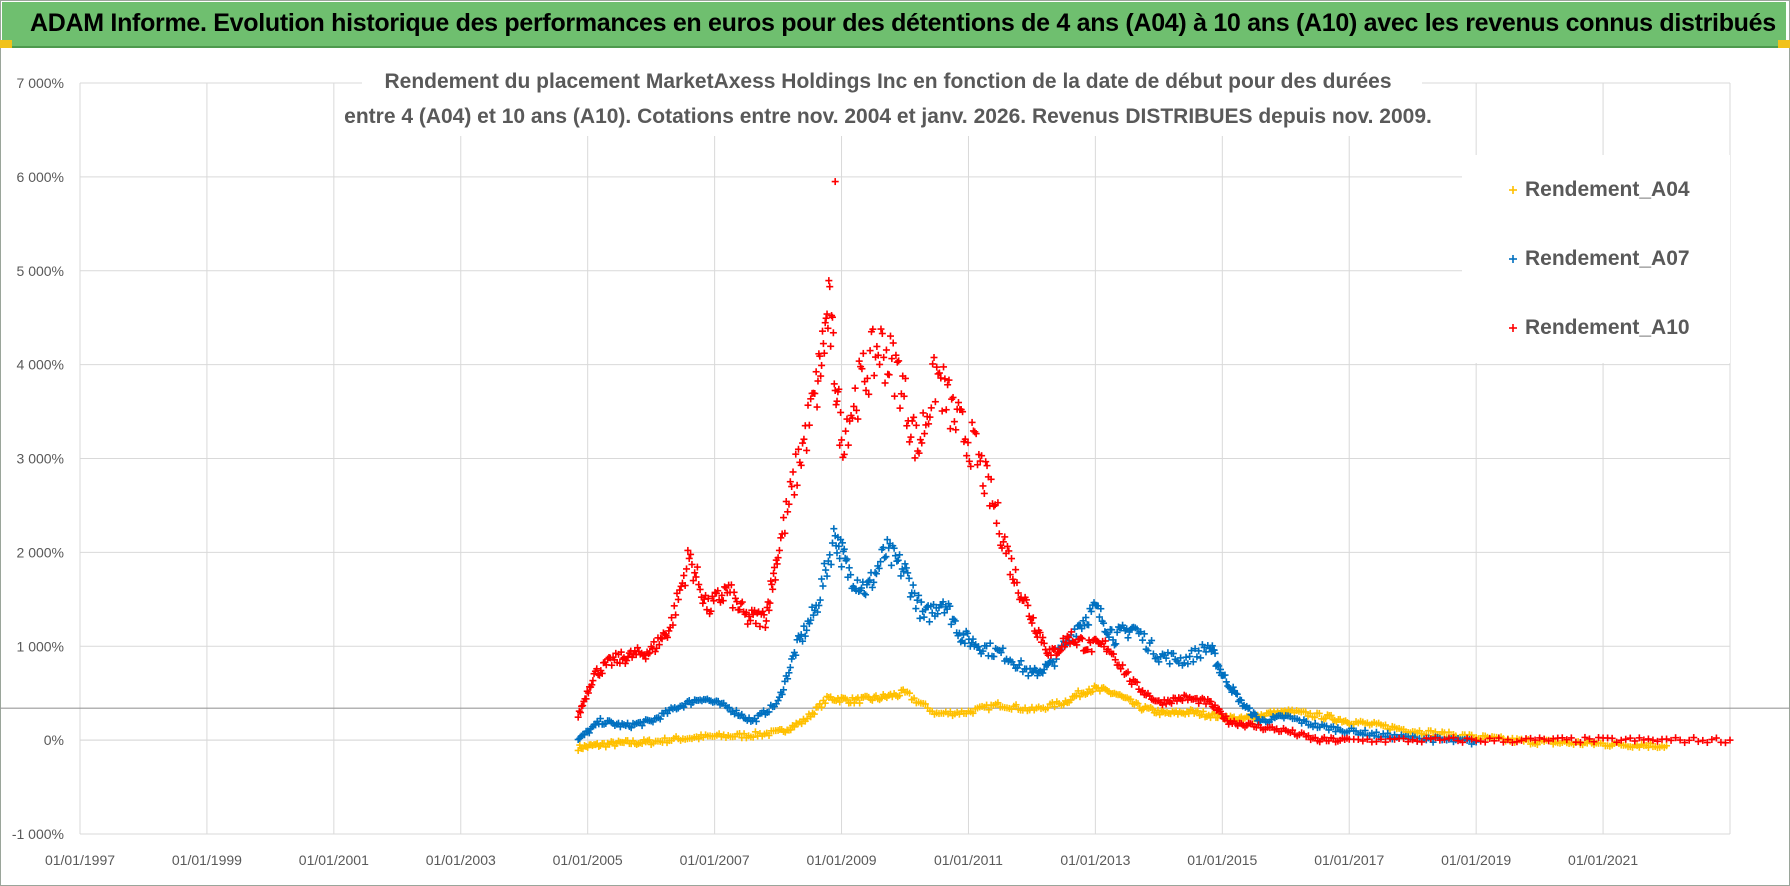 The image size is (1790, 886). Describe the element at coordinates (40, 177) in the screenshot. I see `y-tick-label: 6 000%` at that location.